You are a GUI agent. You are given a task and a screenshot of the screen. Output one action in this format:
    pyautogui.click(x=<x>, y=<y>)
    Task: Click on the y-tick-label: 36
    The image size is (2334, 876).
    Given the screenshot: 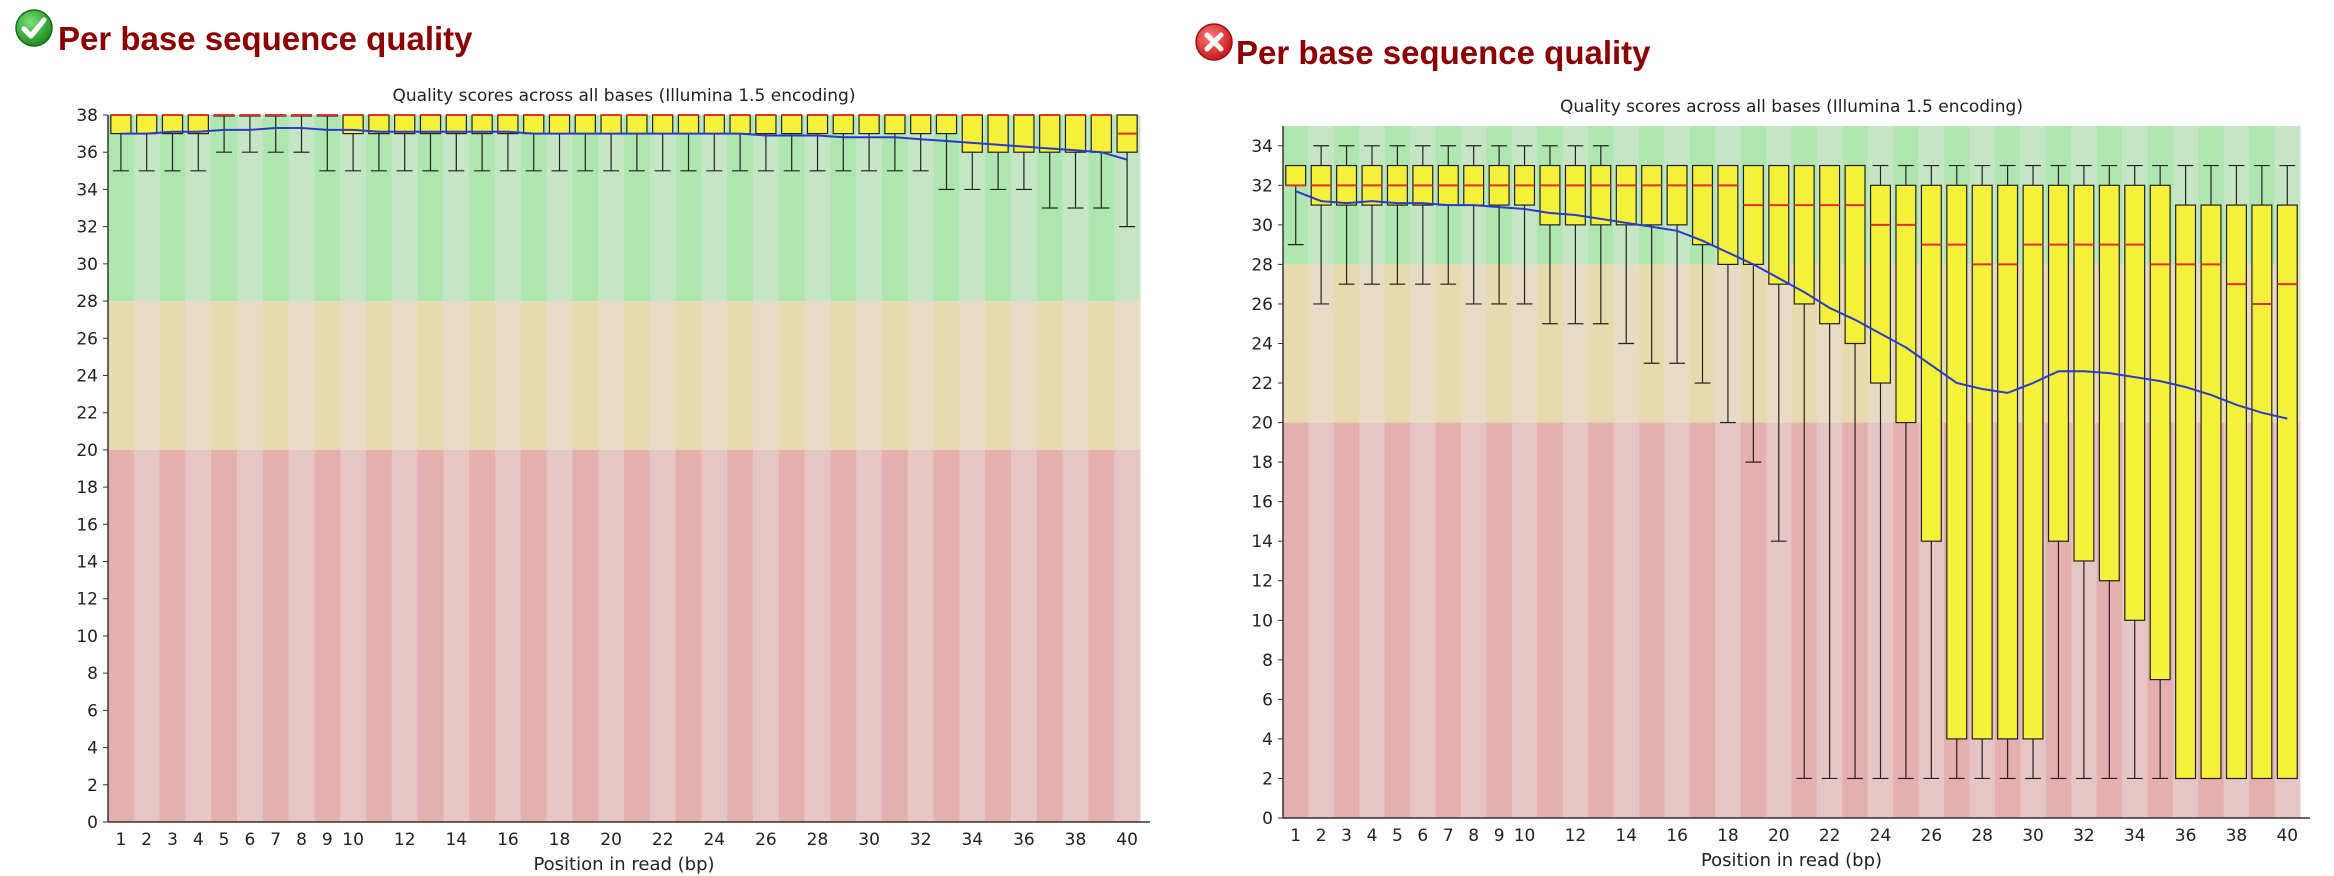 What is the action you would take?
    pyautogui.click(x=87, y=153)
    